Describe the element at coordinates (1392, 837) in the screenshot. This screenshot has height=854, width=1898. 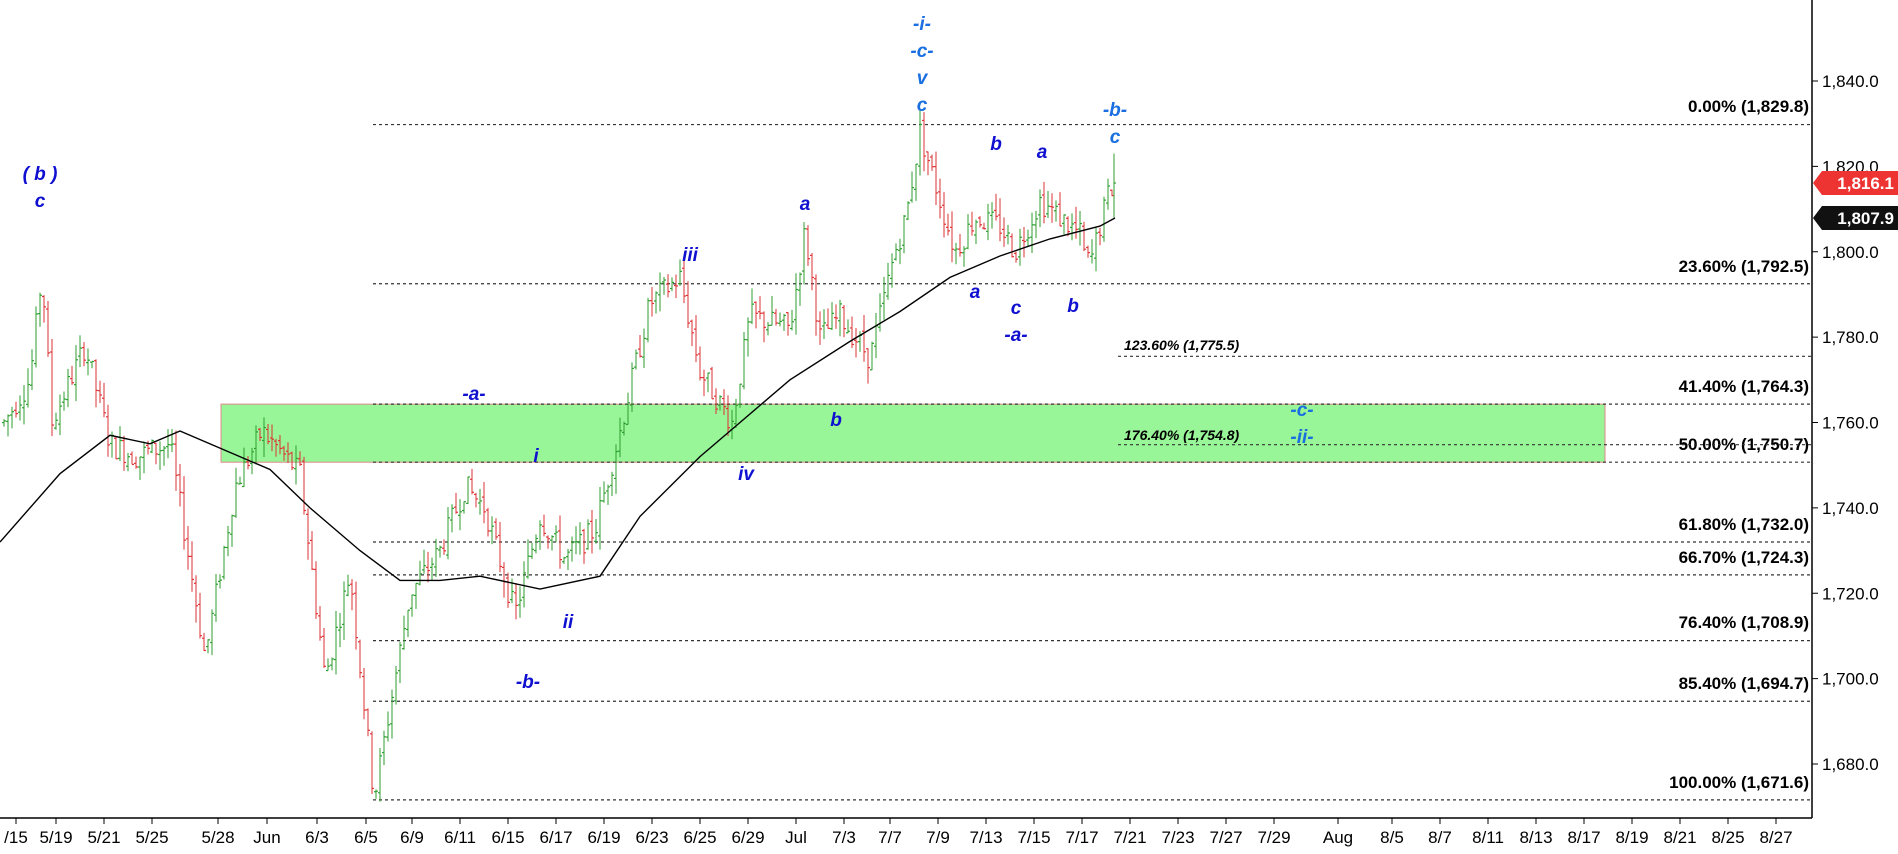
I see `x-tick-label: 8/5` at that location.